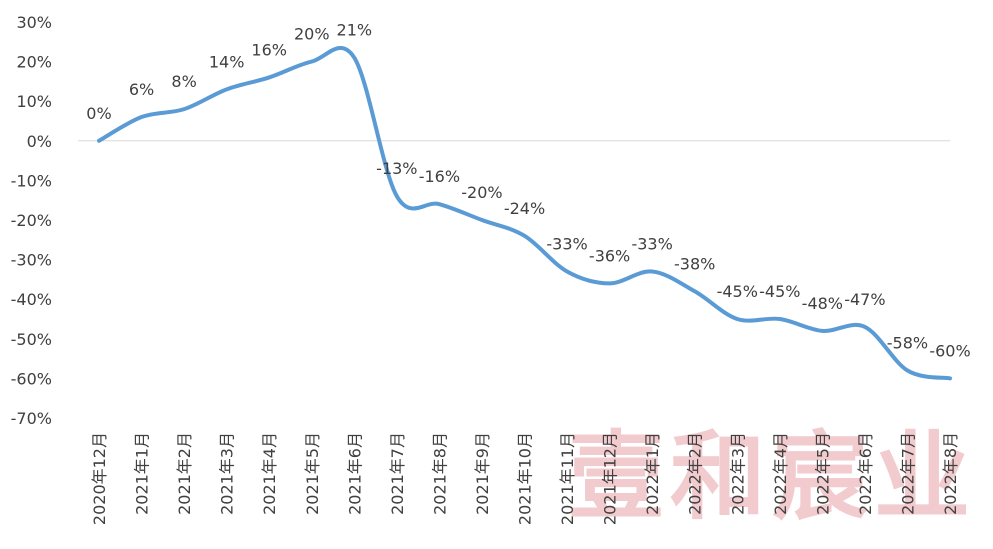 Image resolution: width=993 pixels, height=549 pixels. What do you see at coordinates (865, 473) in the screenshot?
I see `x-tick-label: 2022年6月` at bounding box center [865, 473].